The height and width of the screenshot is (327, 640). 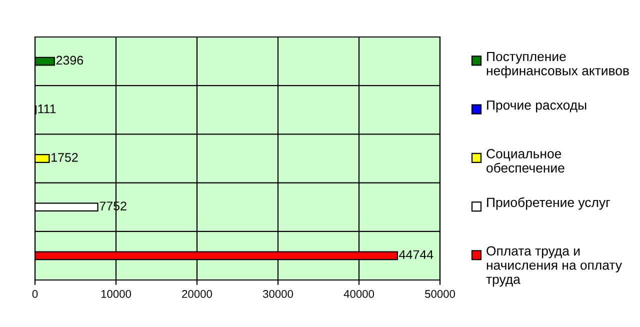 What do you see at coordinates (557, 65) in the screenshot?
I see `legend-label: Поступление нефинансовых активов` at bounding box center [557, 65].